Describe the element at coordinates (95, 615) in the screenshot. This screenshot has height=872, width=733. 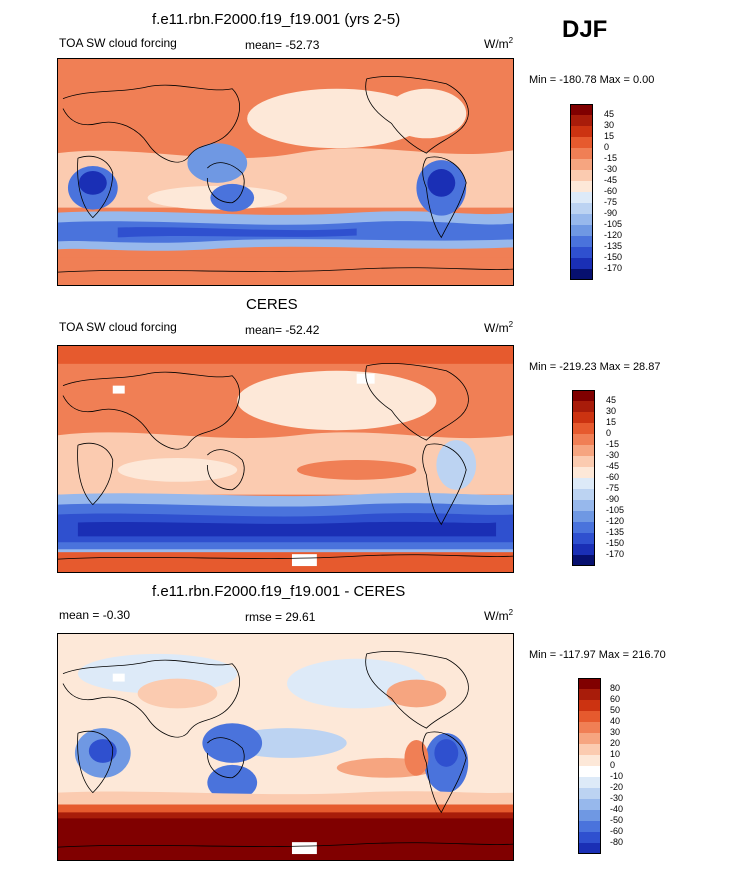
I see `panel-3-left-label: mean = -0.30` at that location.